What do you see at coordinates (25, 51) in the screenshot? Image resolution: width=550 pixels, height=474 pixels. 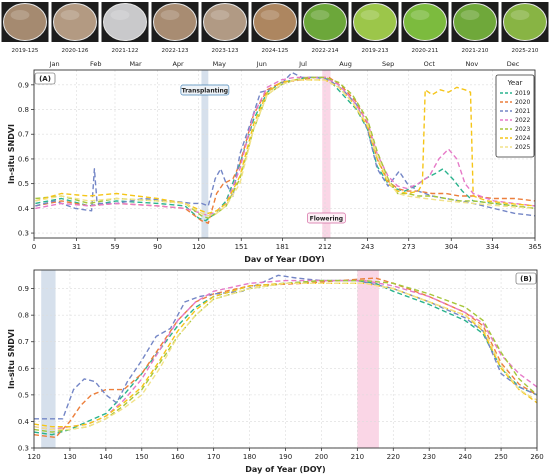 I see `photo-date-label: 2019-125` at bounding box center [25, 51].